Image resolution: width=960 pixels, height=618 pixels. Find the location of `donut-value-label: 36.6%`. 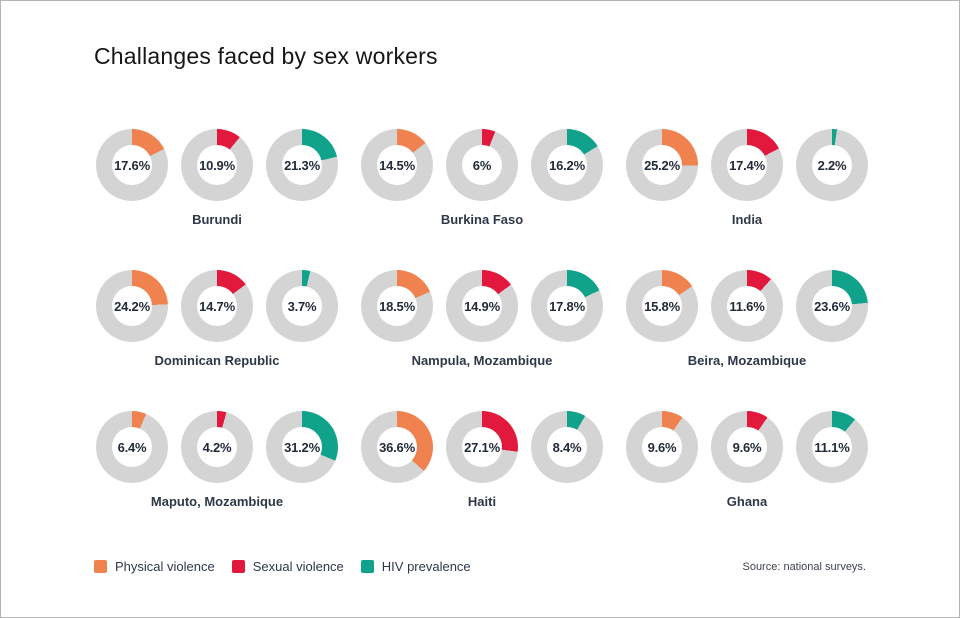

donut-value-label: 36.6% is located at coordinates (397, 447).